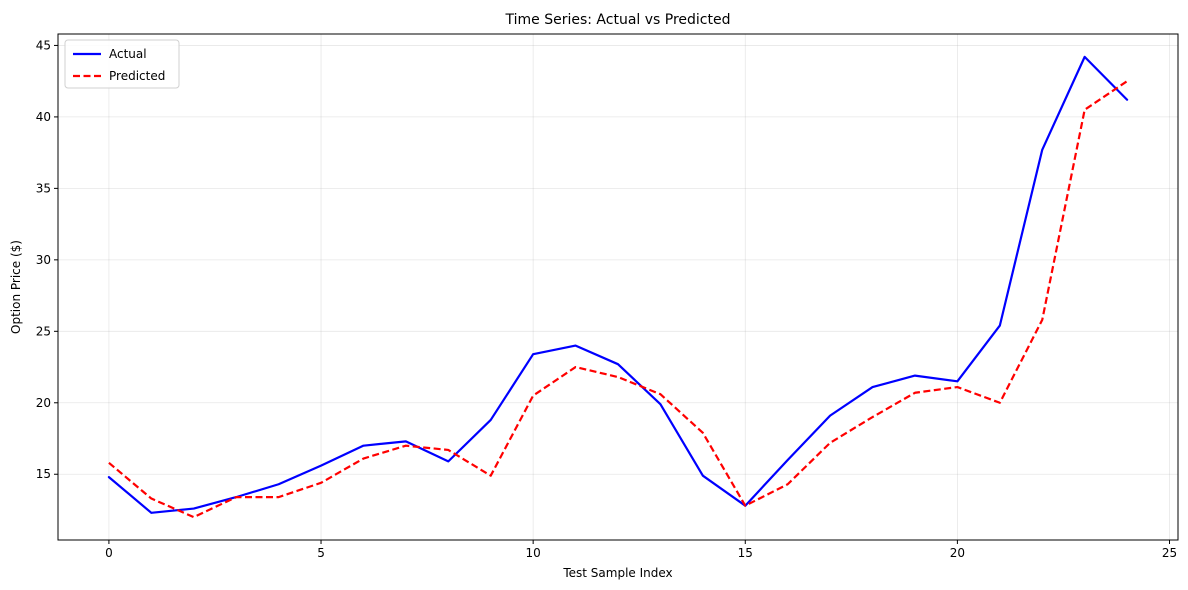 The height and width of the screenshot is (590, 1188). What do you see at coordinates (43, 117) in the screenshot?
I see `y-tick-label: 40` at bounding box center [43, 117].